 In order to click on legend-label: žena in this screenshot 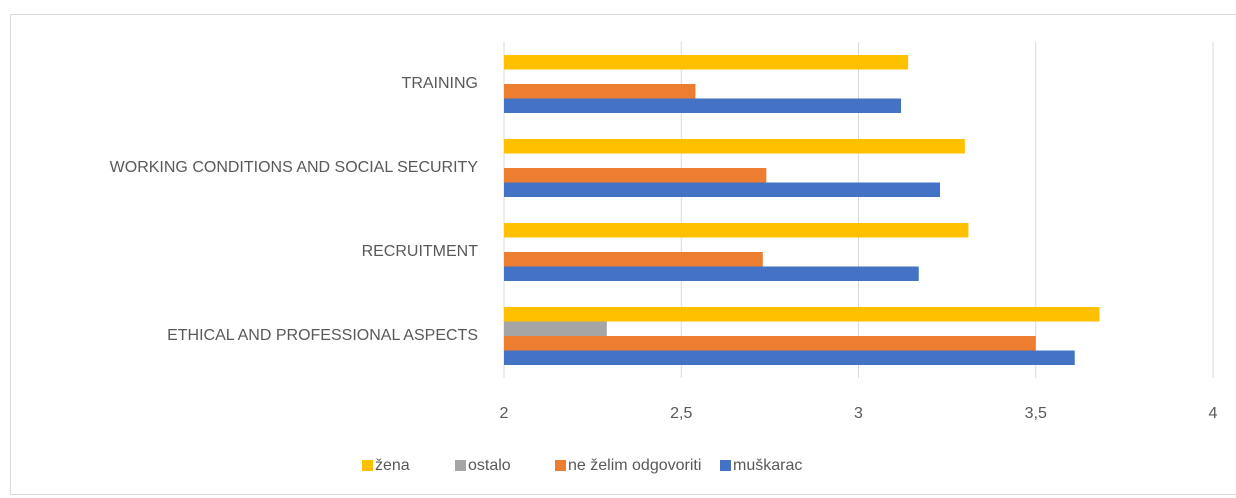, I will do `click(392, 465)`.